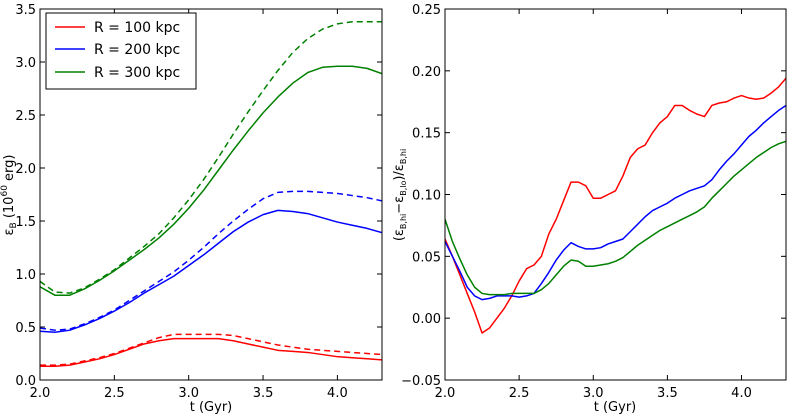 Image resolution: width=789 pixels, height=416 pixels. I want to click on left-xtick-label: 2.5, so click(114, 393).